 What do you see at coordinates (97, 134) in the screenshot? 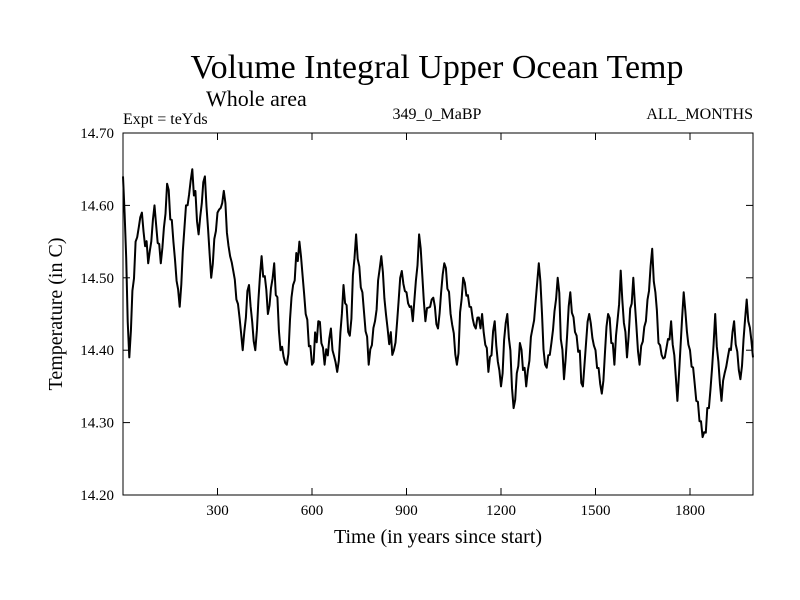
I see `y-tick-label: 14.70` at bounding box center [97, 134].